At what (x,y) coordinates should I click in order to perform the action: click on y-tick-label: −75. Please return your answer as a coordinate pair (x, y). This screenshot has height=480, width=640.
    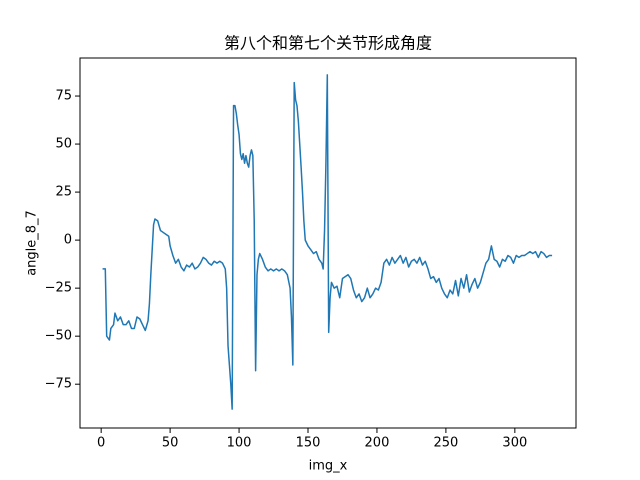
    Looking at the image, I should click on (58, 384).